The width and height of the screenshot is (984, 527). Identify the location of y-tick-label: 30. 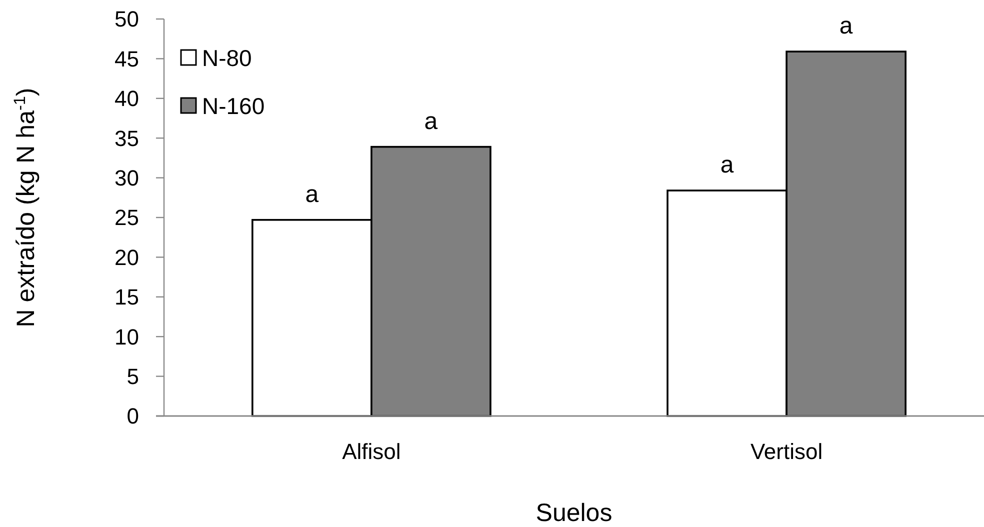
(126, 178).